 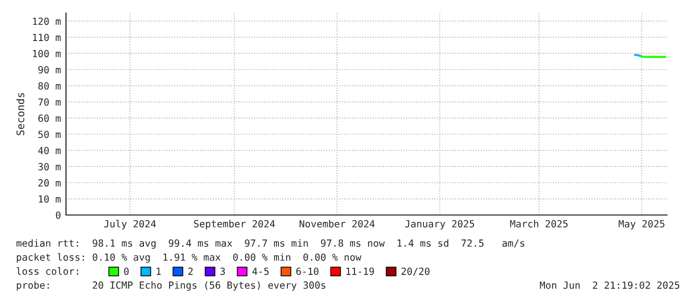 What do you see at coordinates (47, 271) in the screenshot?
I see `legend-title: loss color:` at bounding box center [47, 271].